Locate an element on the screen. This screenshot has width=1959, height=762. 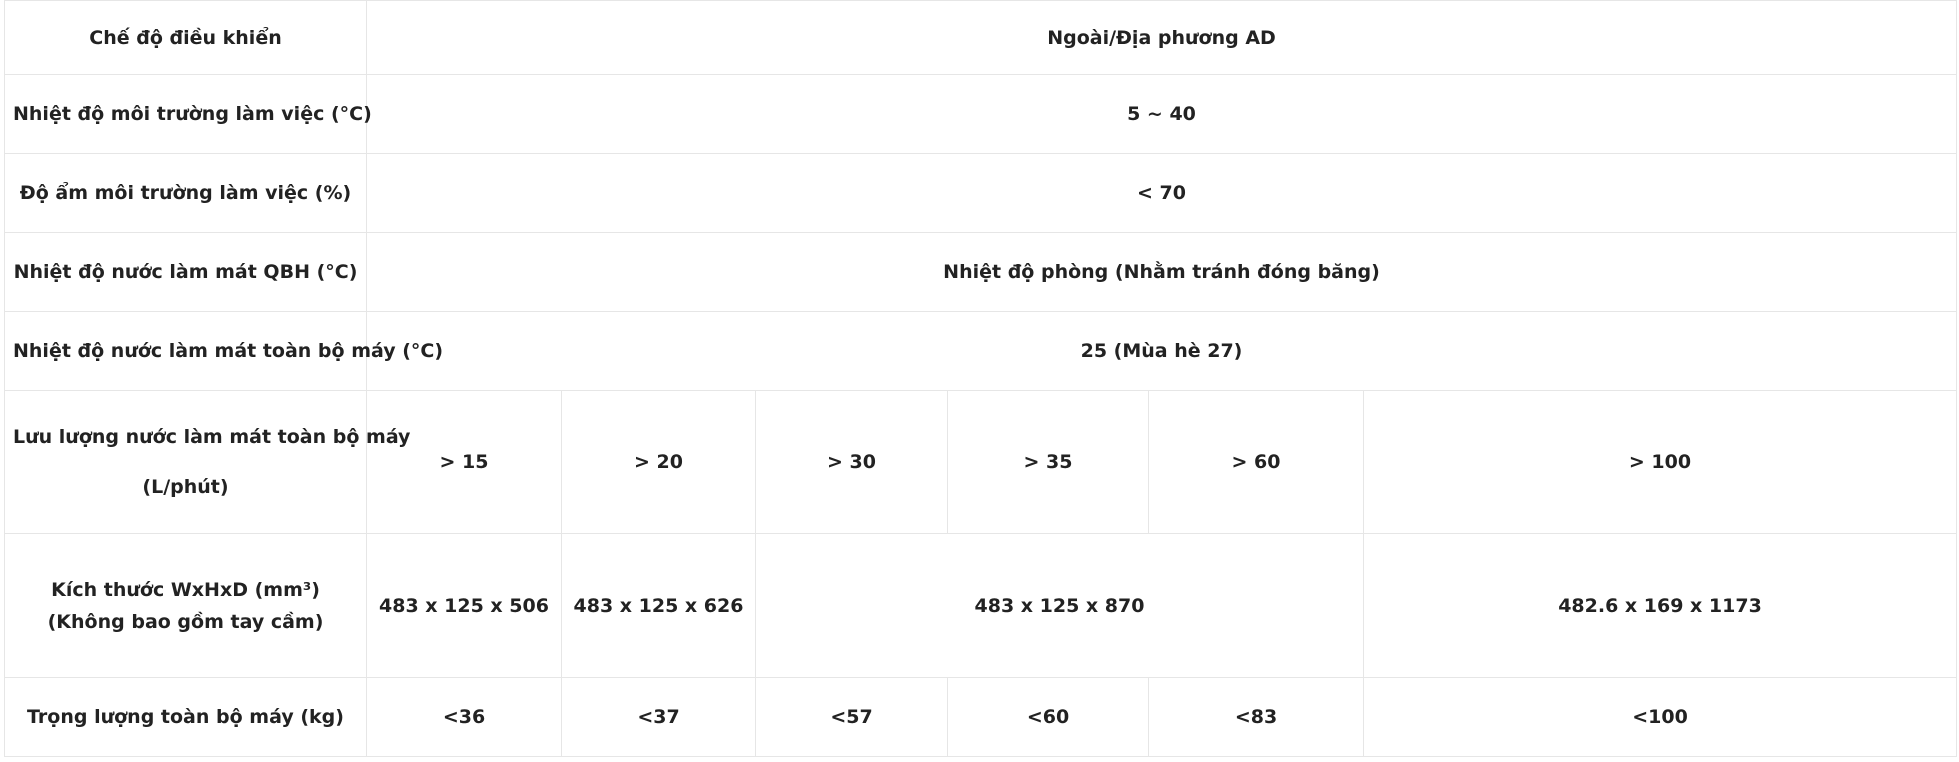
dimensions-value: 483 x 125 x 870 is located at coordinates (1059, 605).